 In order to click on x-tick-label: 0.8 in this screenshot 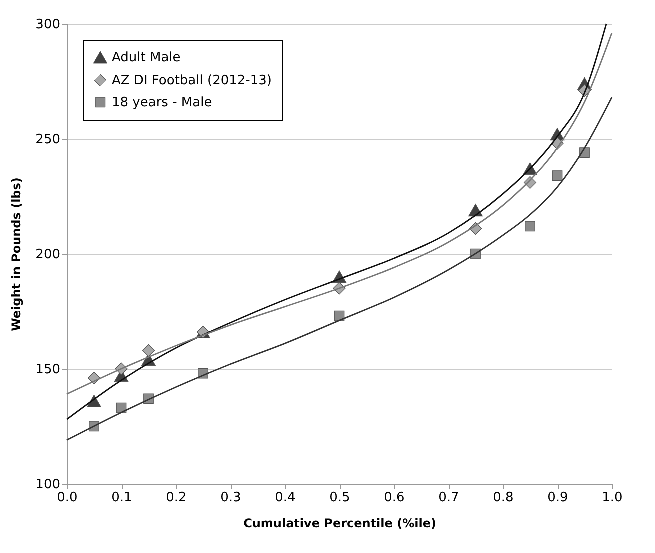, I will do `click(503, 498)`.